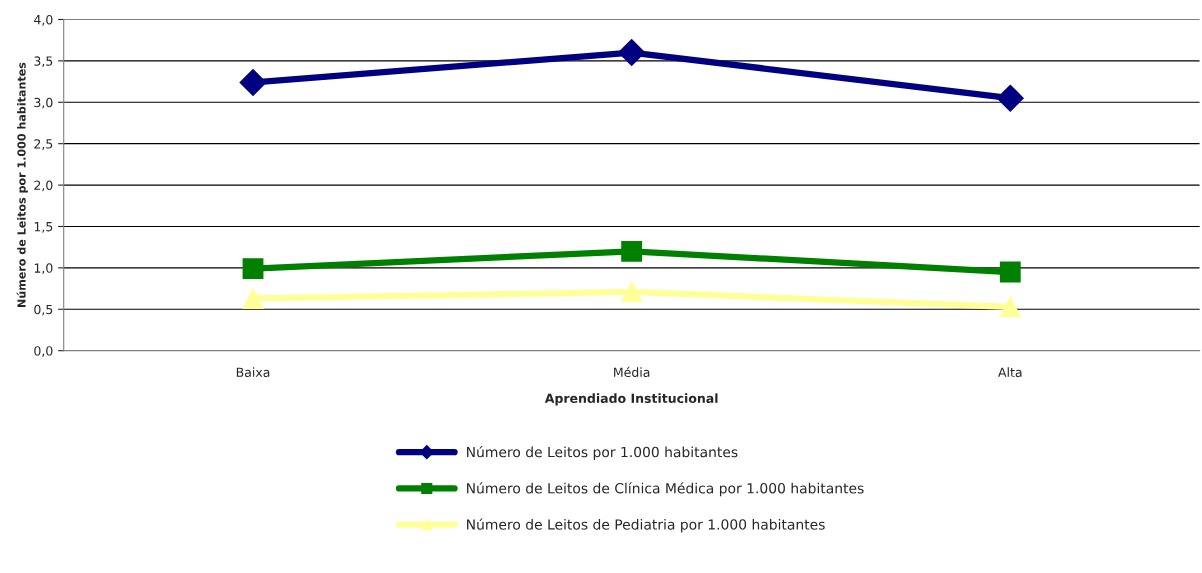 The height and width of the screenshot is (573, 1202). I want to click on legend-label: Número de Leitos de Clínica Médica por 1.000 habitantes, so click(665, 489).